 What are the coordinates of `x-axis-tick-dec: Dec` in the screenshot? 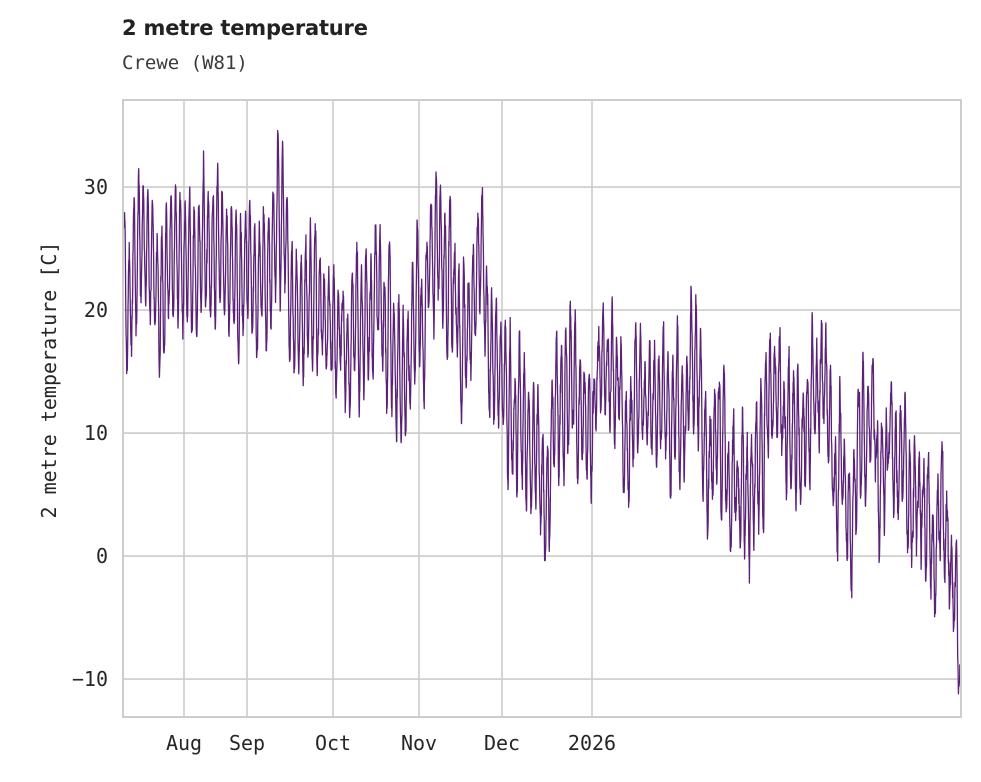 It's located at (502, 743).